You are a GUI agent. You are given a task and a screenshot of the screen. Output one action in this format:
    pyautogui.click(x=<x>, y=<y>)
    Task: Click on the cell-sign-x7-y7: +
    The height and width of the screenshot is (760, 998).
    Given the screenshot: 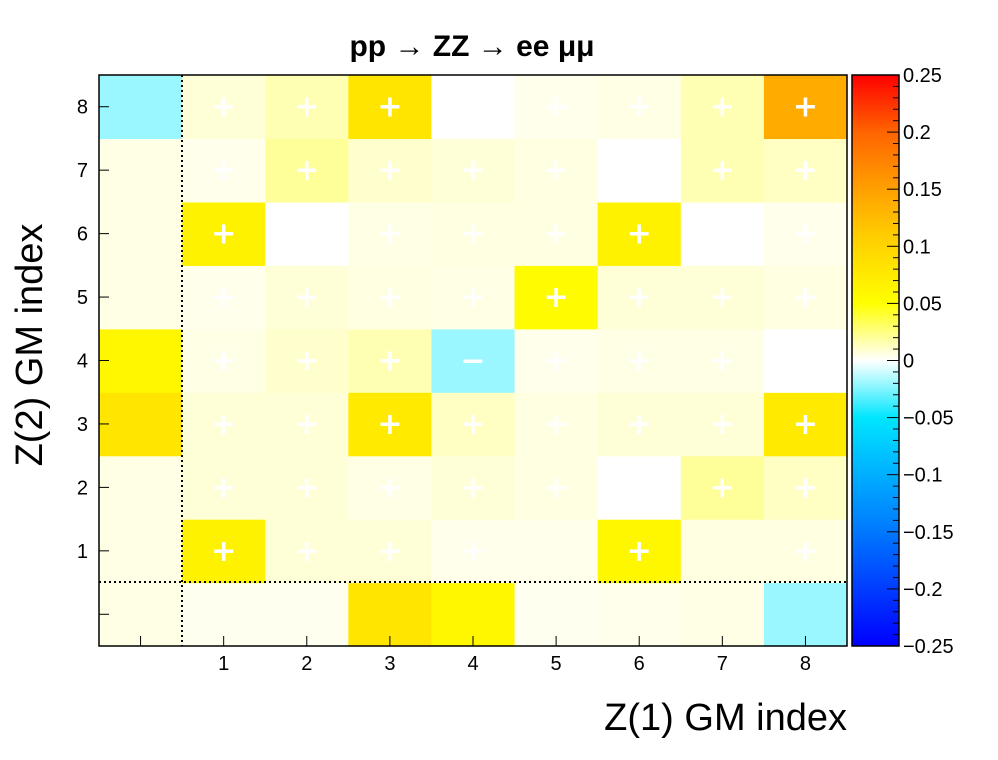 What is the action you would take?
    pyautogui.click(x=722, y=170)
    